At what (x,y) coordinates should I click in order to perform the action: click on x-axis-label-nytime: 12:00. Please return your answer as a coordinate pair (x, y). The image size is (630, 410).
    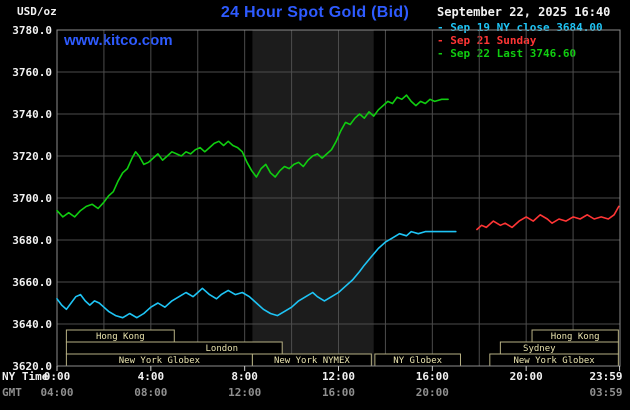
    Looking at the image, I should click on (338, 376).